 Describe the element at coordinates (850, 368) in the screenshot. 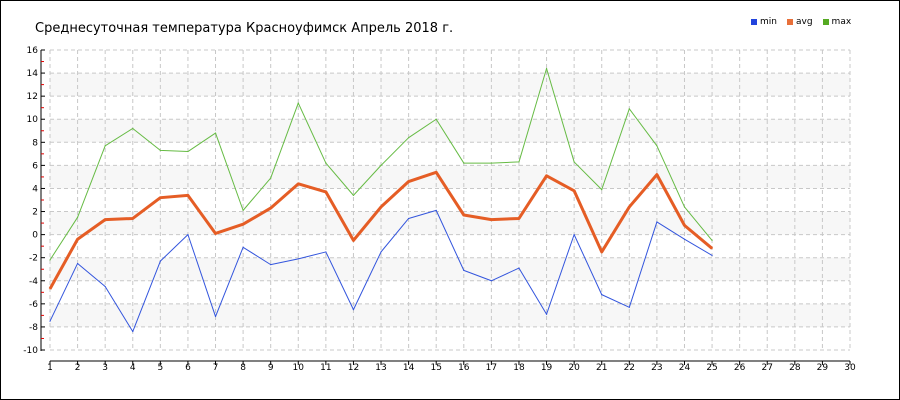

I see `x-tick-label: 30` at that location.